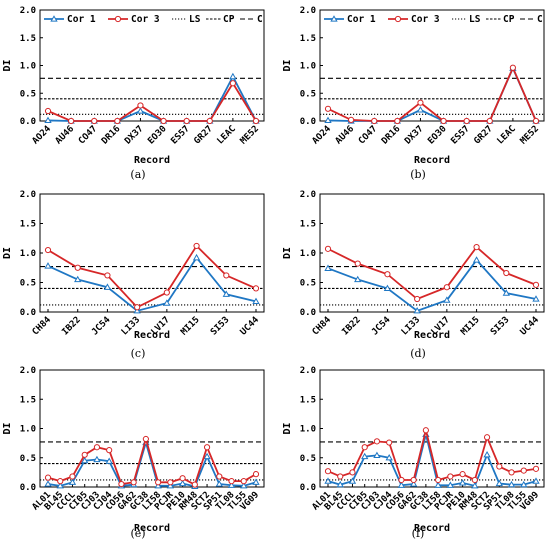 The height and width of the screenshot is (546, 550). I want to click on x-tick-label: AO24, so click(322, 135).